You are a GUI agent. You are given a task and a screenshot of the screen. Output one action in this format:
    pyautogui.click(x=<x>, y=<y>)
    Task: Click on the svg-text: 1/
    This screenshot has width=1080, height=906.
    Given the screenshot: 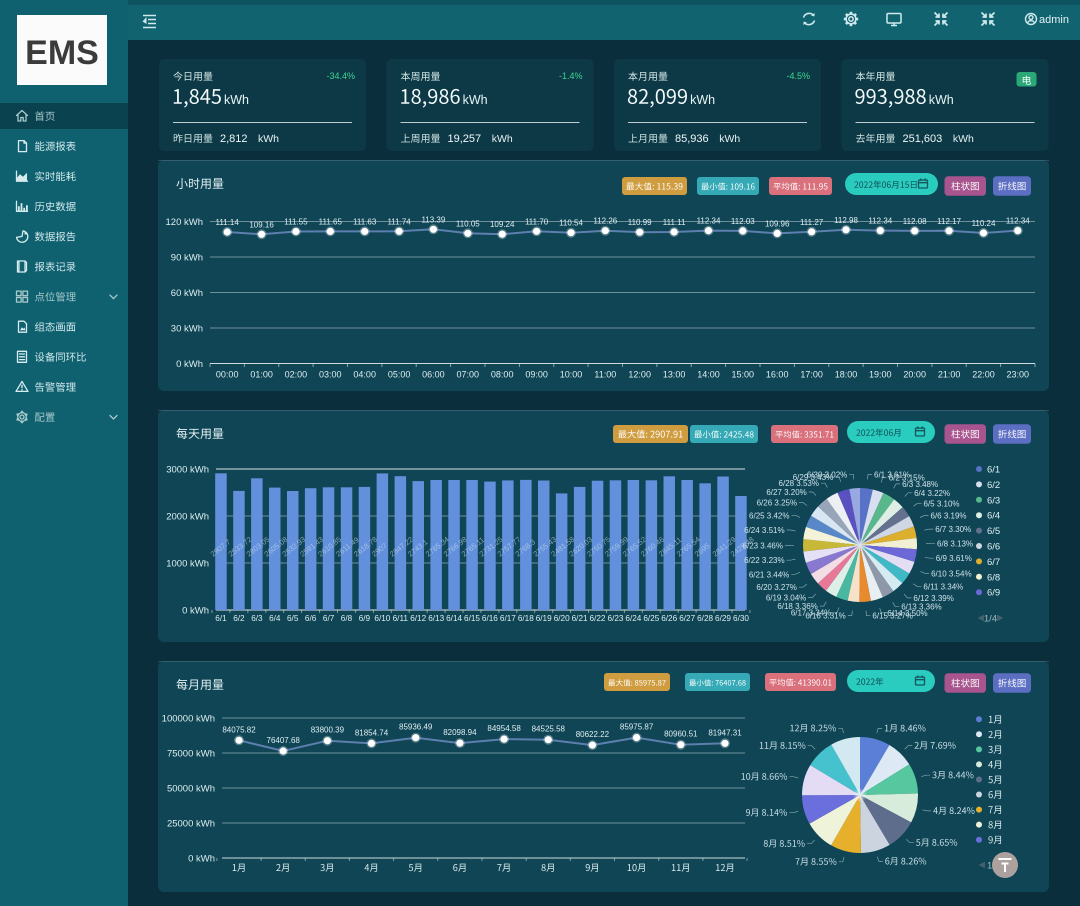 What is the action you would take?
    pyautogui.click(x=991, y=866)
    